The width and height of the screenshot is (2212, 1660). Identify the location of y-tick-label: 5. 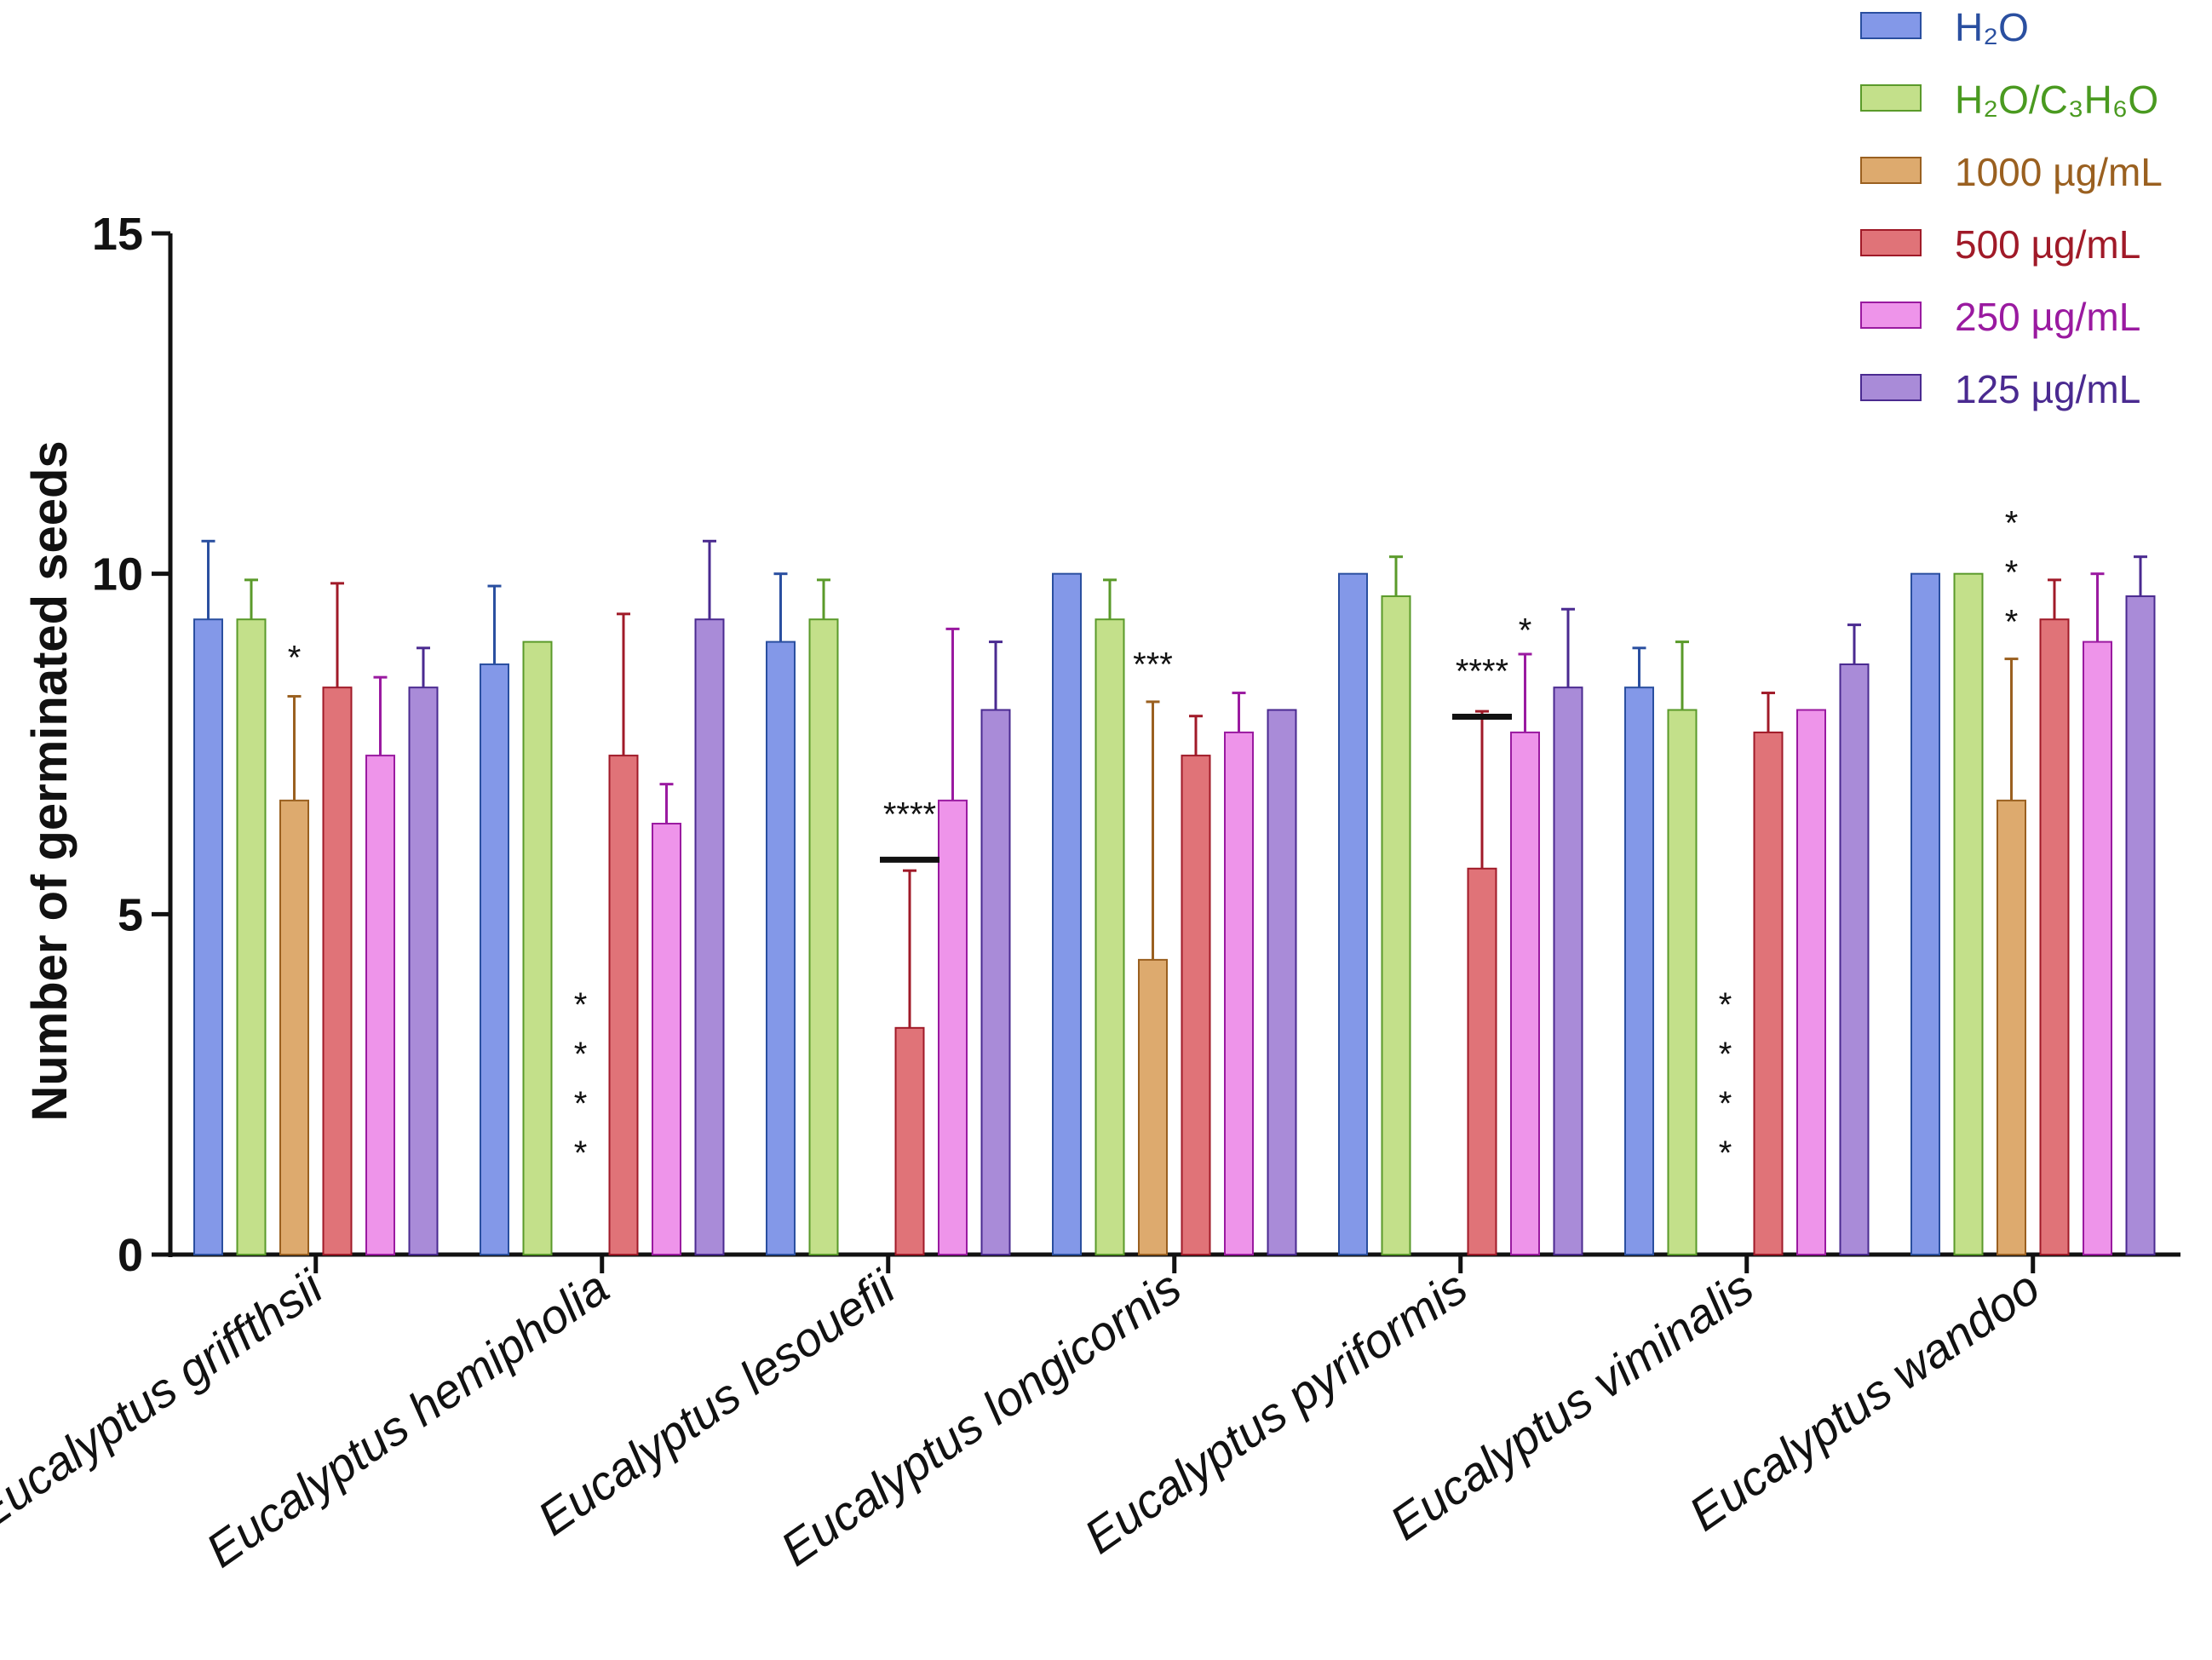
(130, 914).